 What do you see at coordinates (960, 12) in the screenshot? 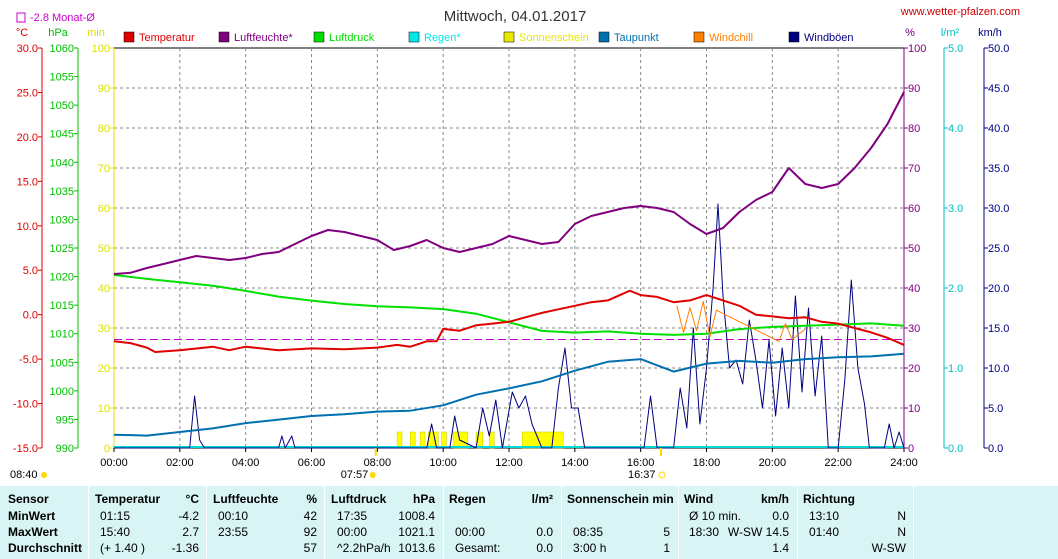
I see `source-link: www.wetter-pfalzen.com` at bounding box center [960, 12].